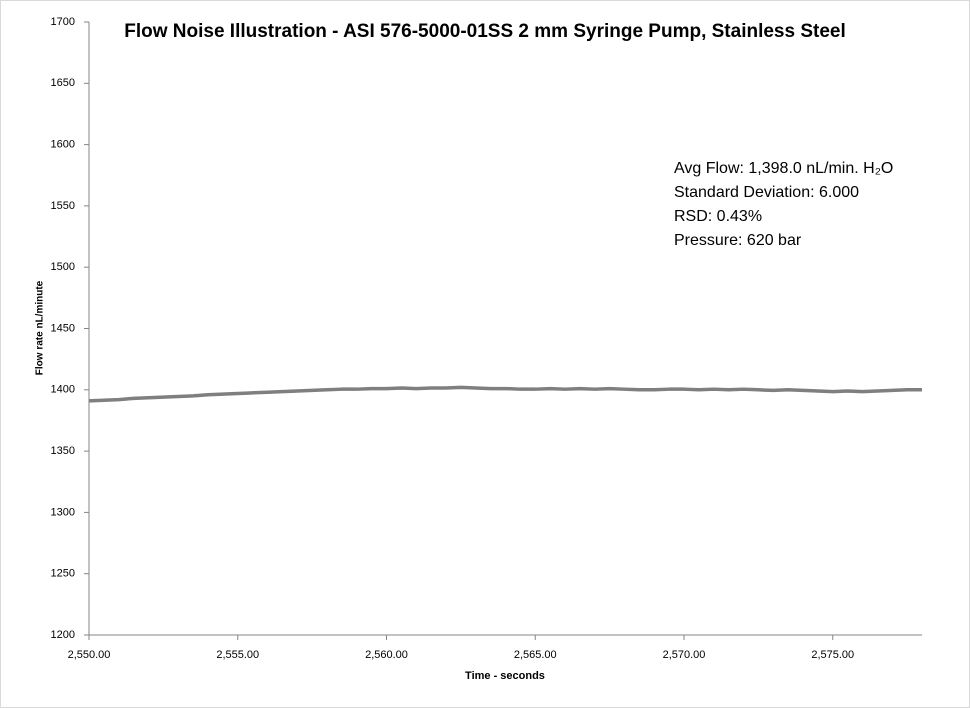  Describe the element at coordinates (40, 327) in the screenshot. I see `y-axis-title: Flow rate nL/minute` at that location.